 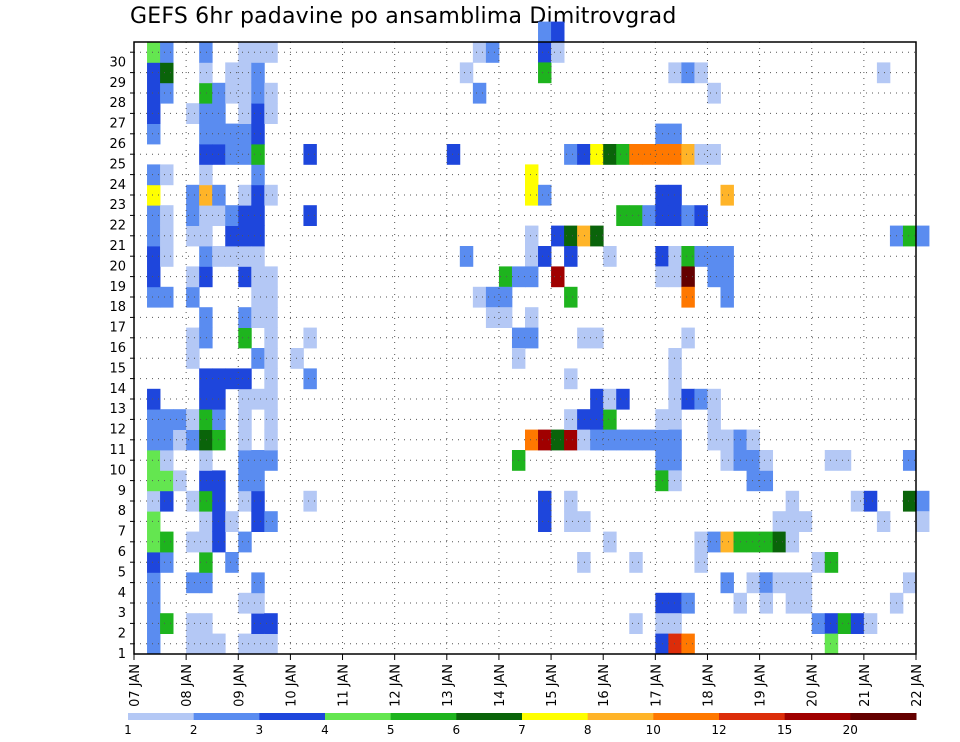 What do you see at coordinates (117, 287) in the screenshot?
I see `y-tick-label: 19` at bounding box center [117, 287].